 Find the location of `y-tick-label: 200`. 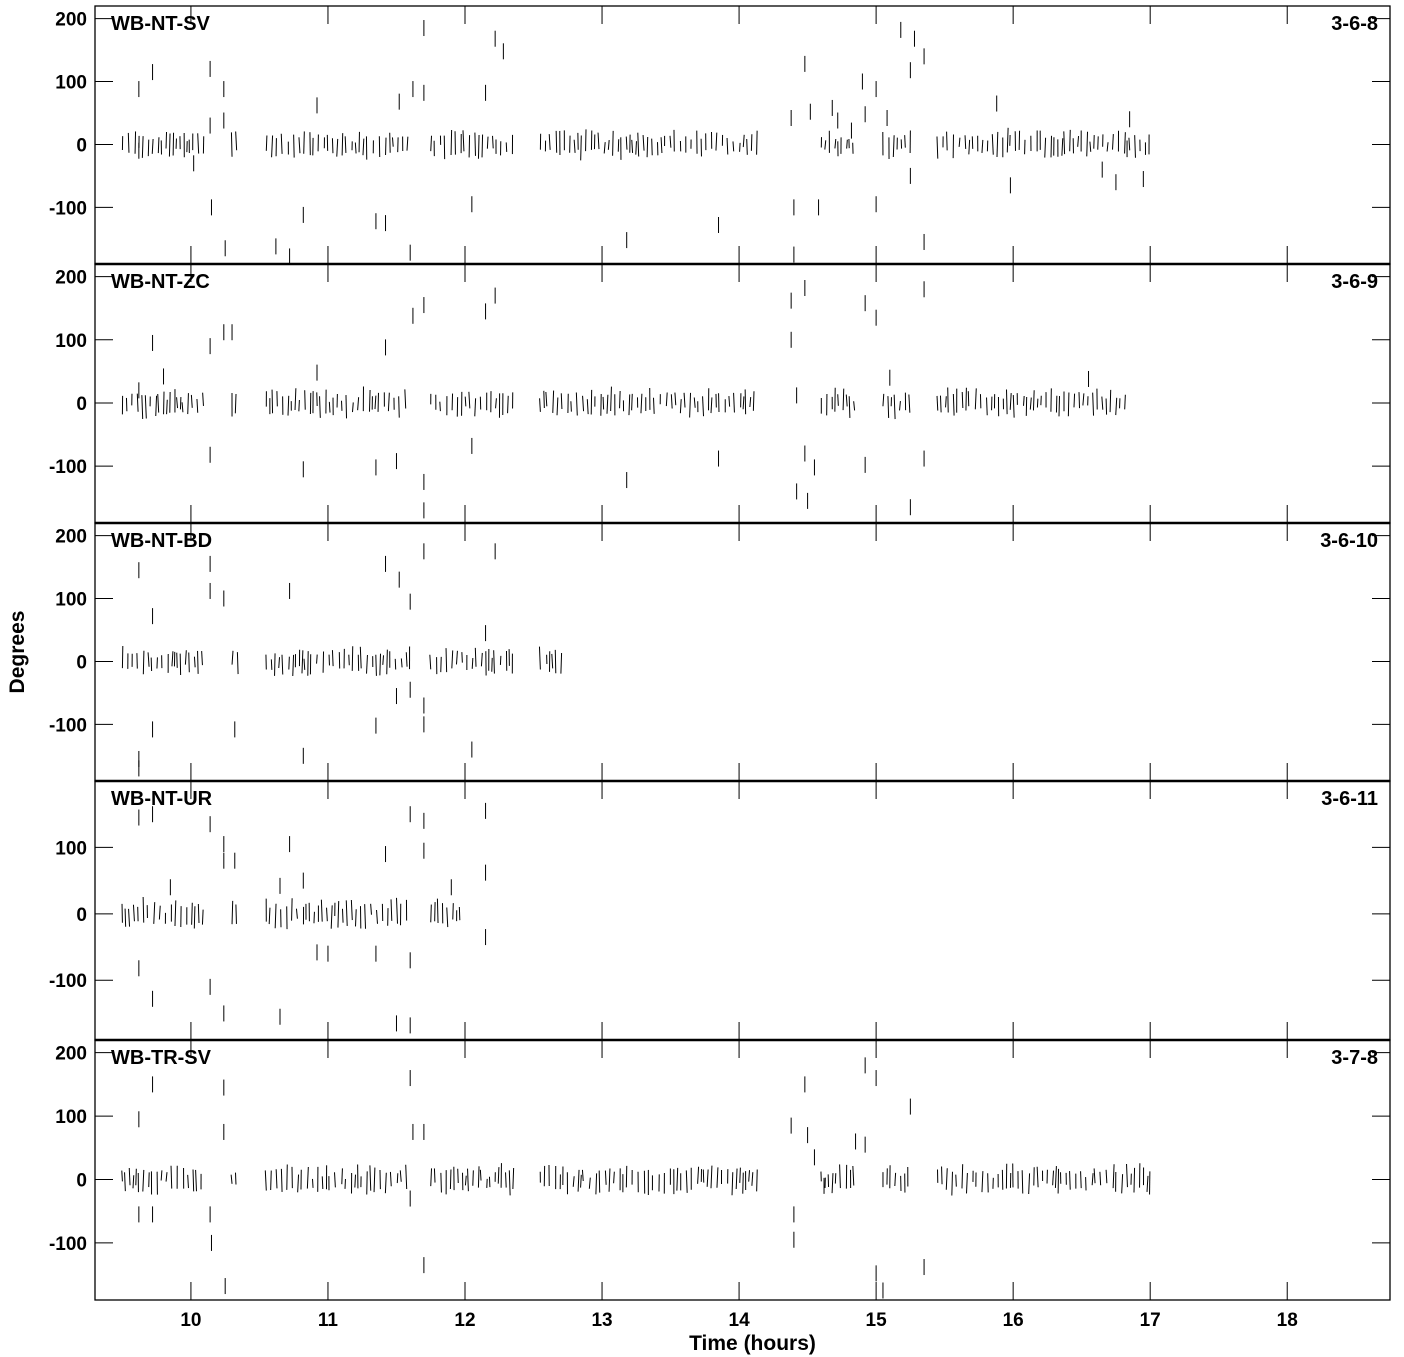

y-tick-label: 200 is located at coordinates (71, 278).